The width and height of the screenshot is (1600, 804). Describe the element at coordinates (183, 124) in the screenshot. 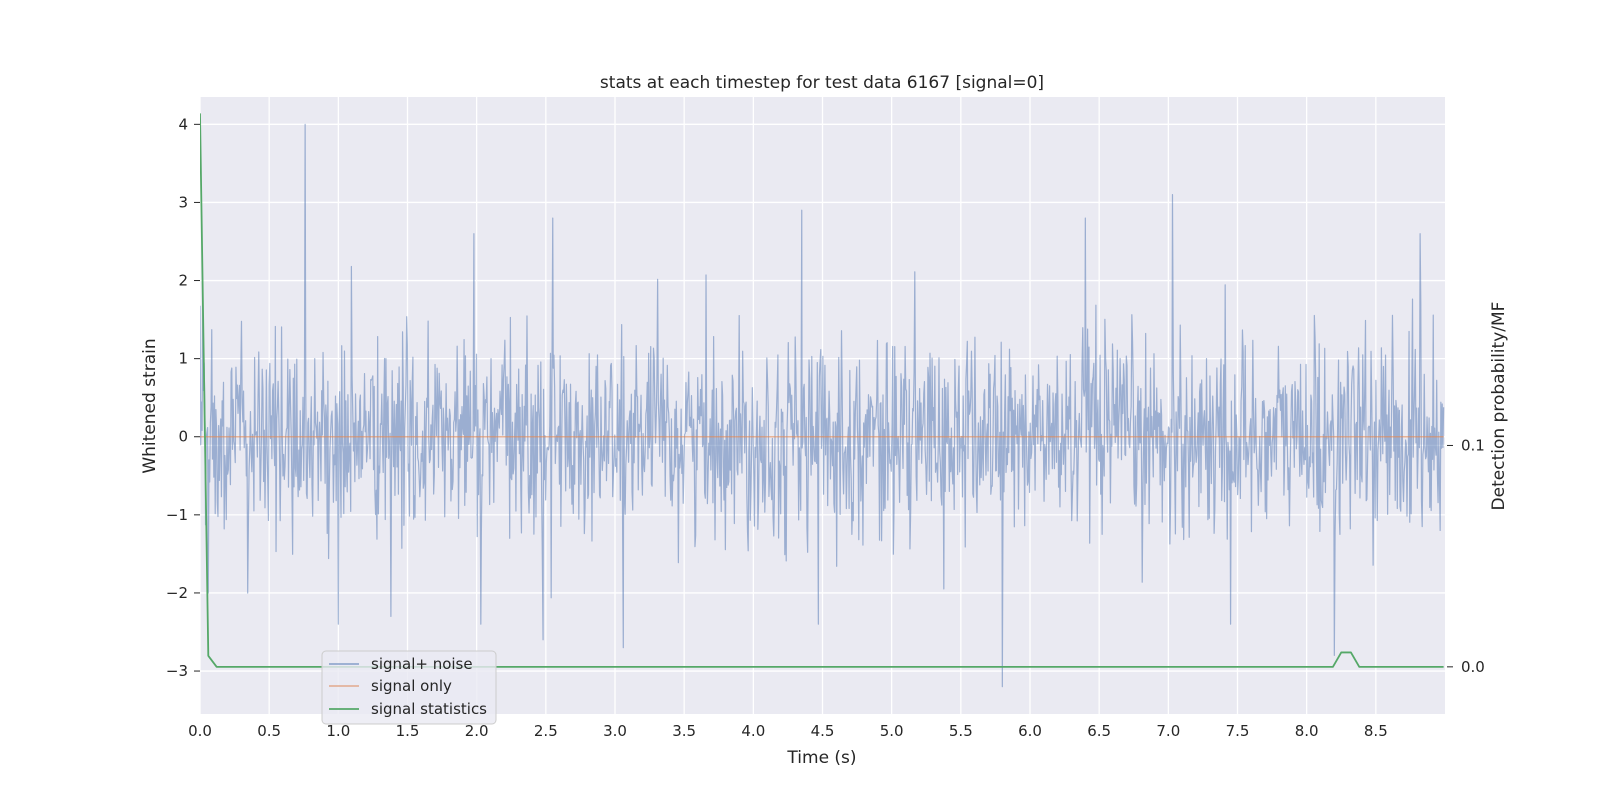

I see `y-tick-label: 4` at that location.